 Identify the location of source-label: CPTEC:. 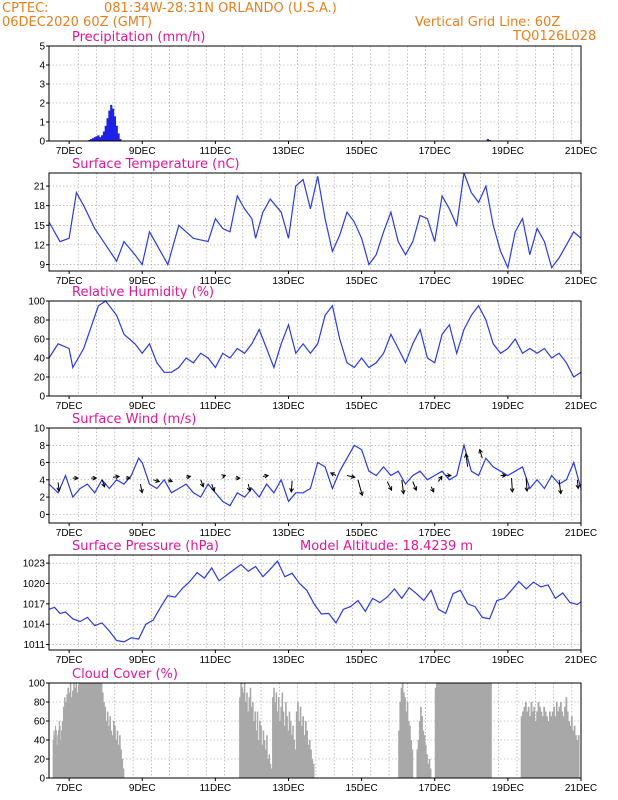
(25, 8).